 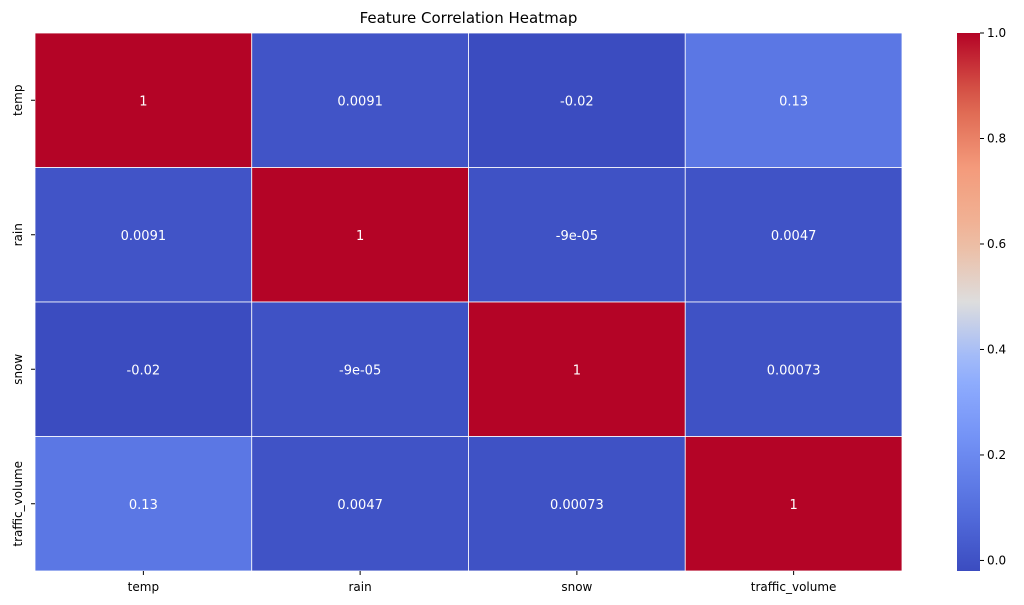 I want to click on y-tick-label: rain, so click(x=18, y=234).